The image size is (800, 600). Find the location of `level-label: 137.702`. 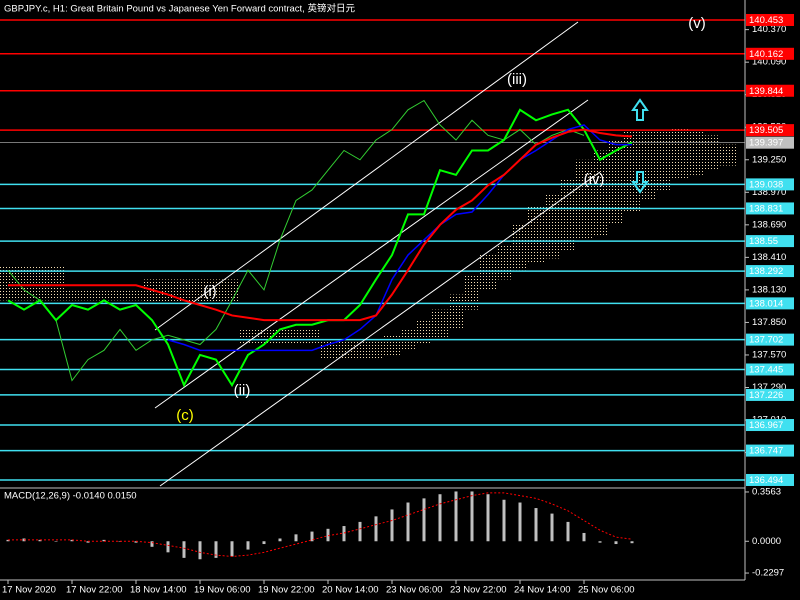

level-label: 137.702 is located at coordinates (766, 340).